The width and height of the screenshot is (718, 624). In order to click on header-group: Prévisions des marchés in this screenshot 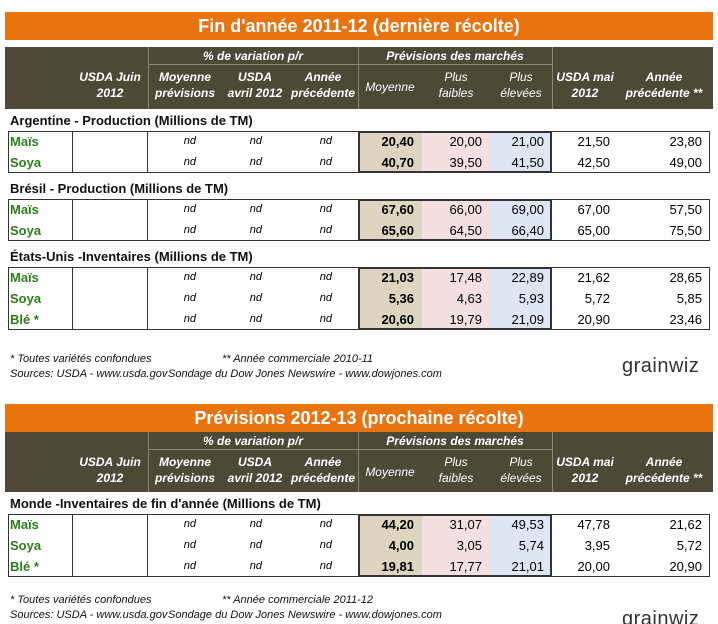, I will do `click(455, 441)`.